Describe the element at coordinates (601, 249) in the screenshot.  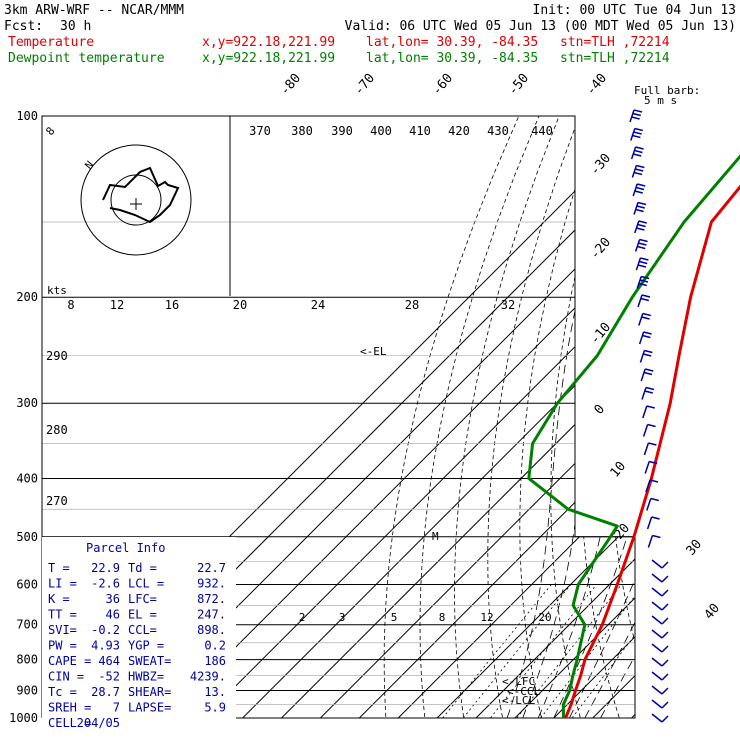
I see `isotherm-label: -20` at that location.